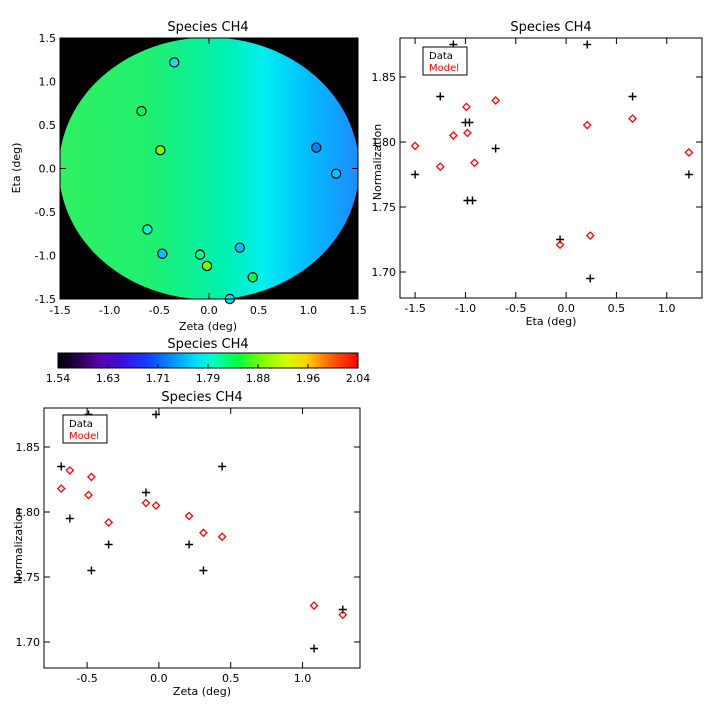 The image size is (720, 720). I want to click on zeta-y-tick-label: 1.70, so click(28, 642).